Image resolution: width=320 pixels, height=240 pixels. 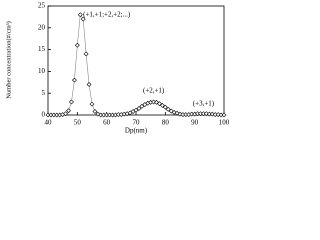 I want to click on annotation: (+1,+1;+2,+2;...), so click(x=107, y=14).